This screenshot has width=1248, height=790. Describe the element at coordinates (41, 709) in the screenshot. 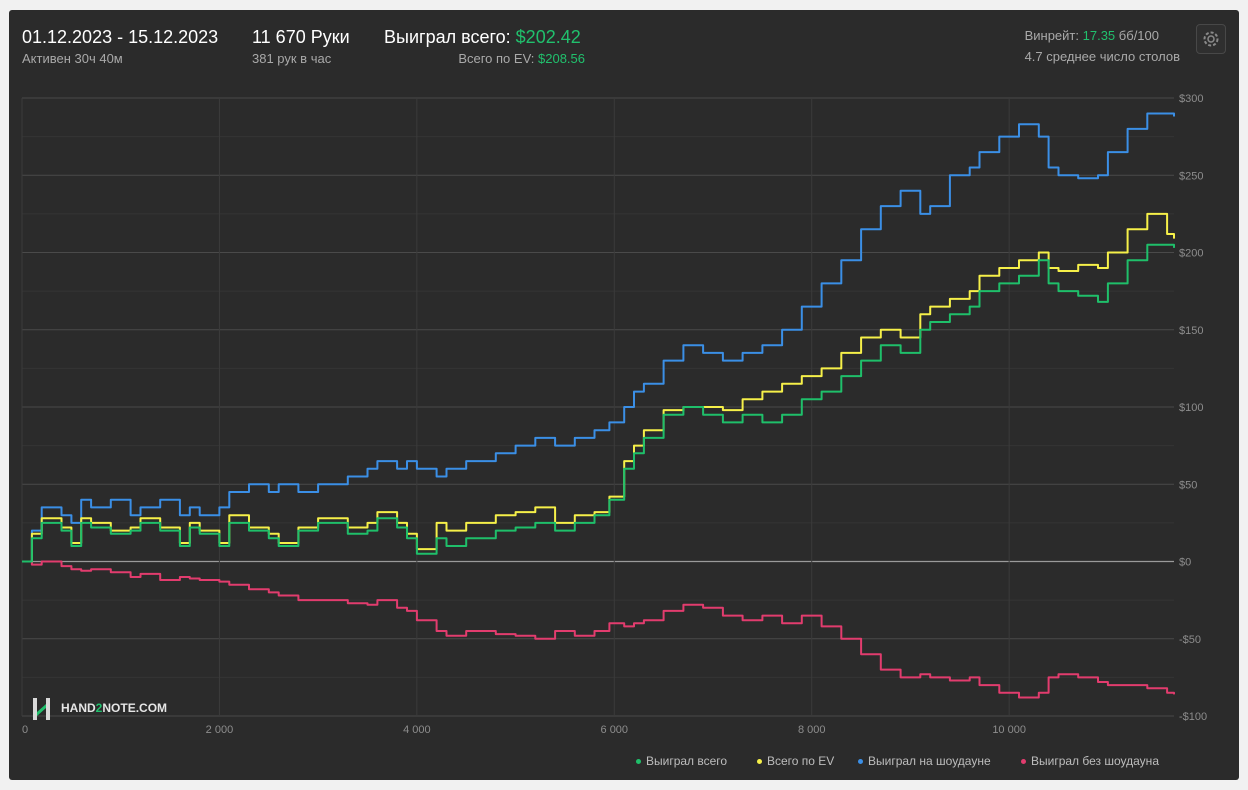

I see `h2n-logo-icon` at that location.